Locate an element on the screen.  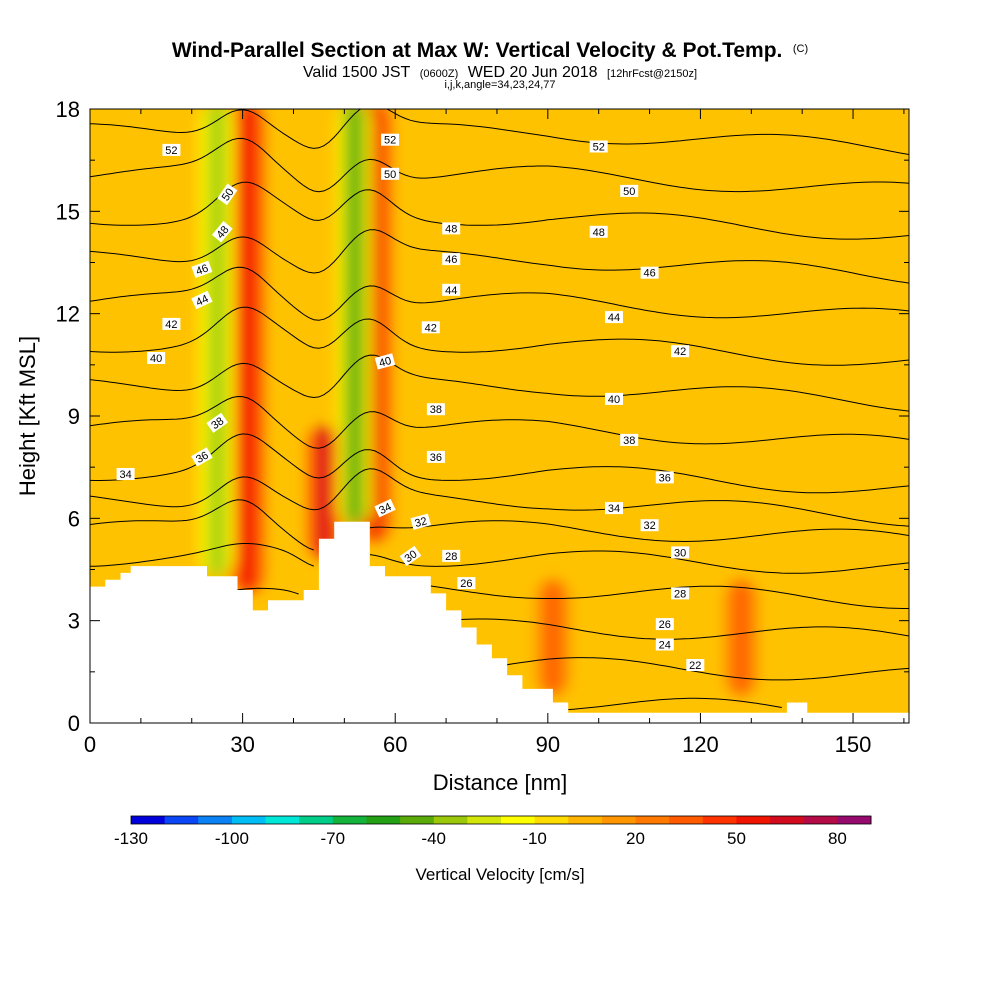
theta-label-group: 24 is located at coordinates (664, 645).